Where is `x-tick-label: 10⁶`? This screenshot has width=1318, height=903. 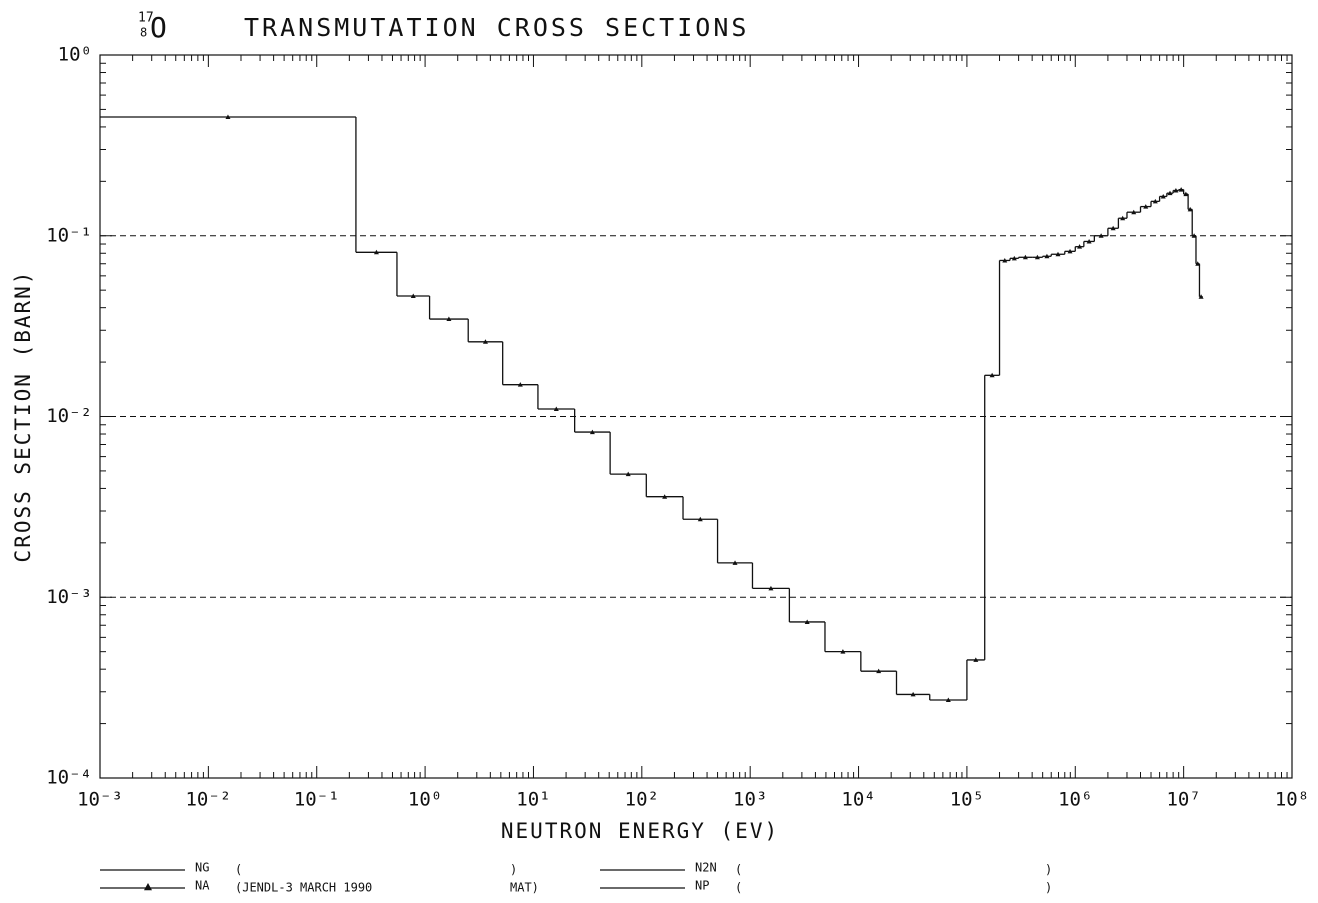
x-tick-label: 10⁶ is located at coordinates (1075, 800).